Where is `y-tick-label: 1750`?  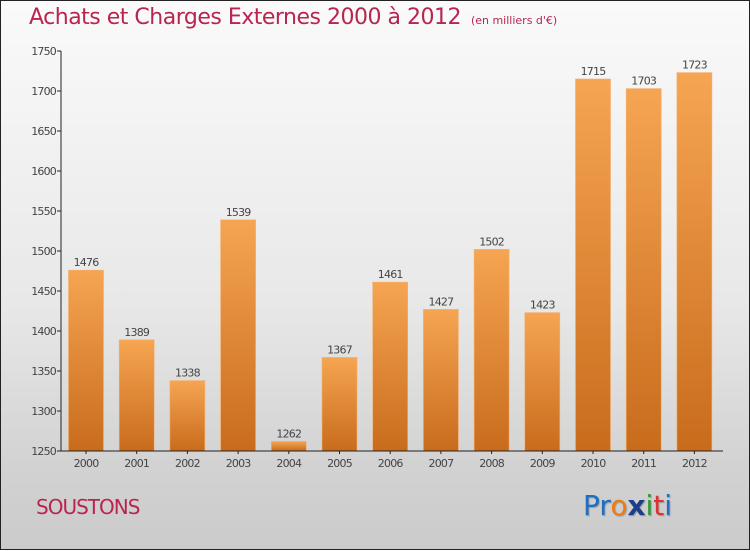
y-tick-label: 1750 is located at coordinates (44, 51).